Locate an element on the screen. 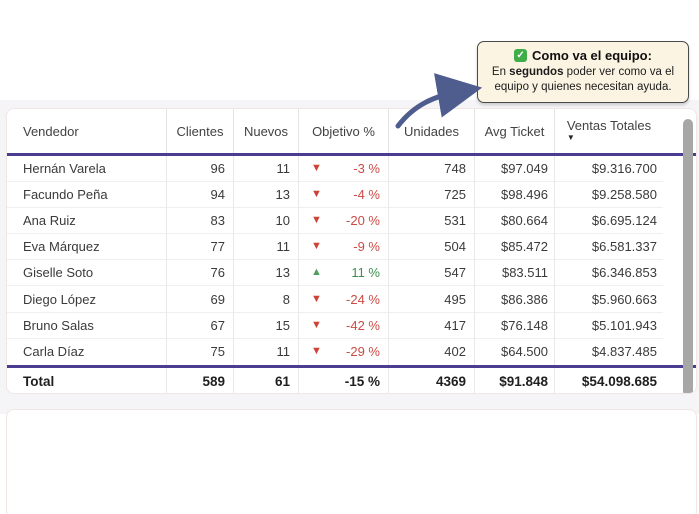  column-header-nuevos: Nuevos is located at coordinates (265, 131).